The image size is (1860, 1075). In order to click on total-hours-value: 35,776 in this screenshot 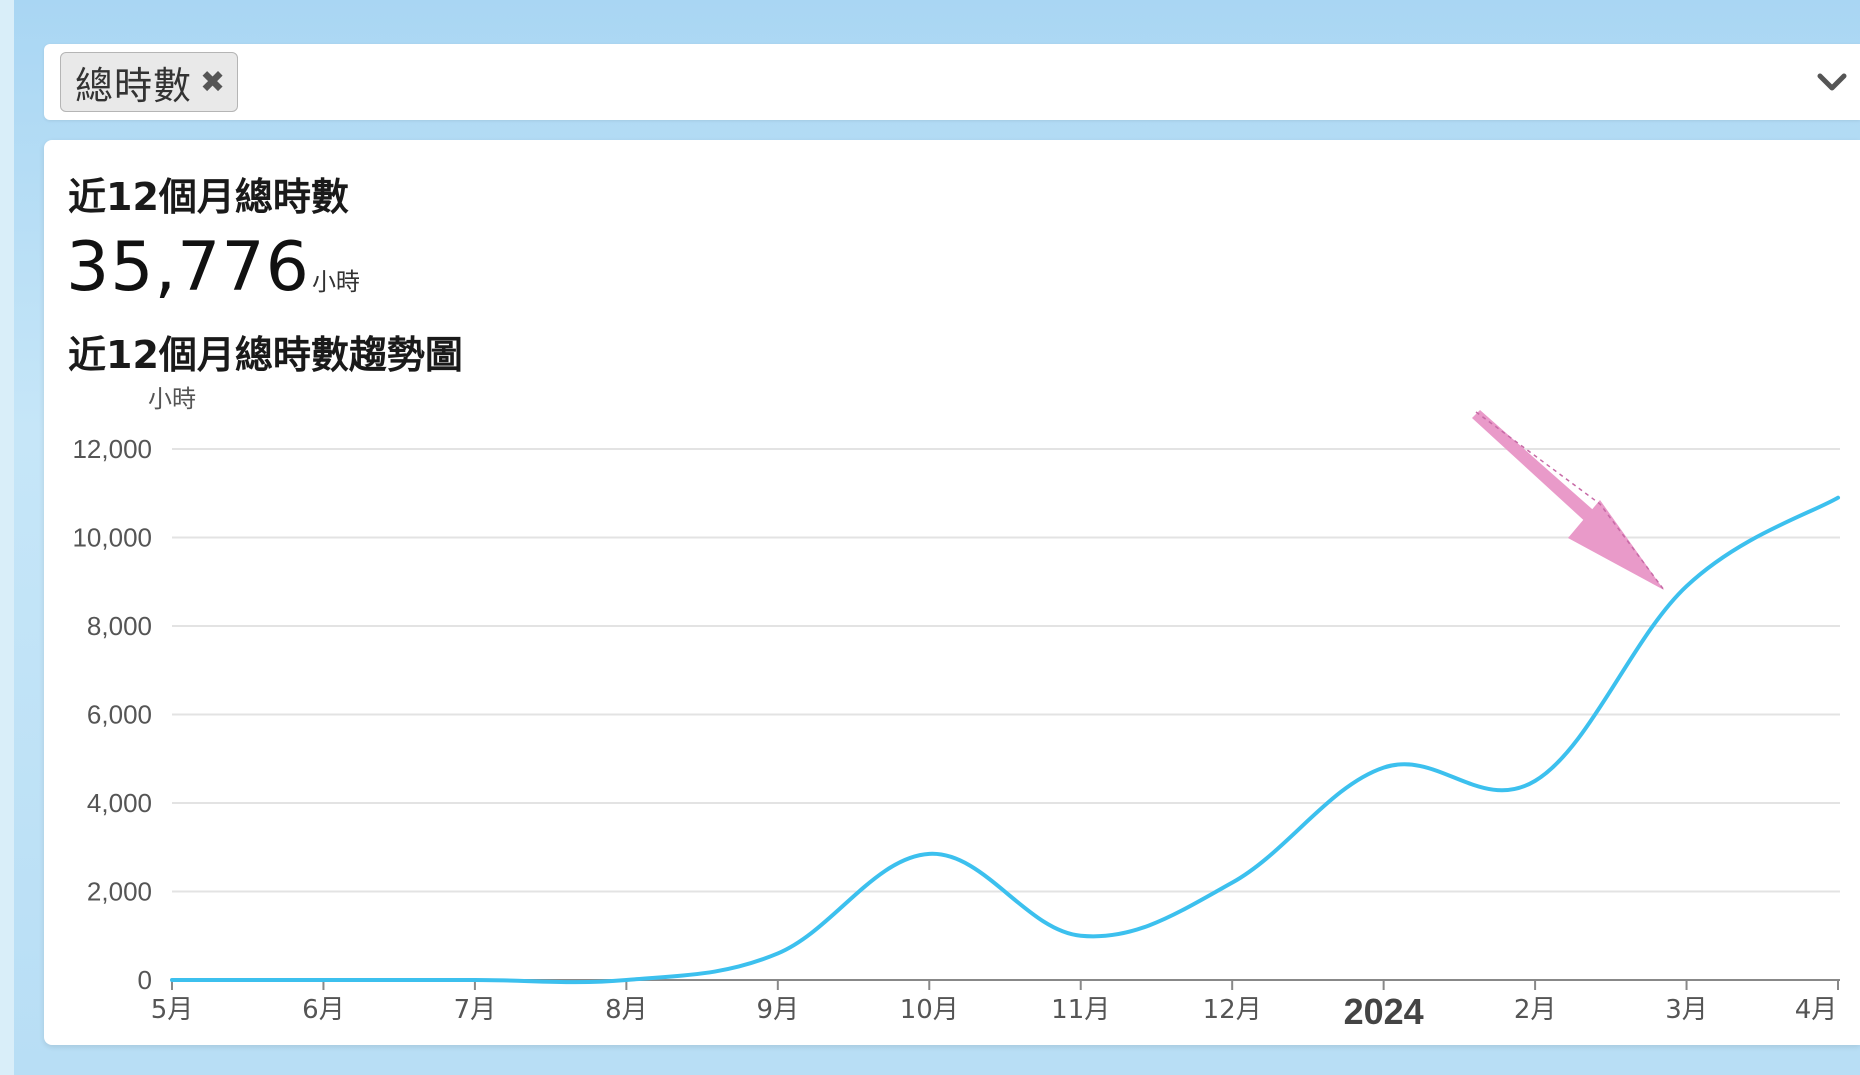, I will do `click(188, 267)`.